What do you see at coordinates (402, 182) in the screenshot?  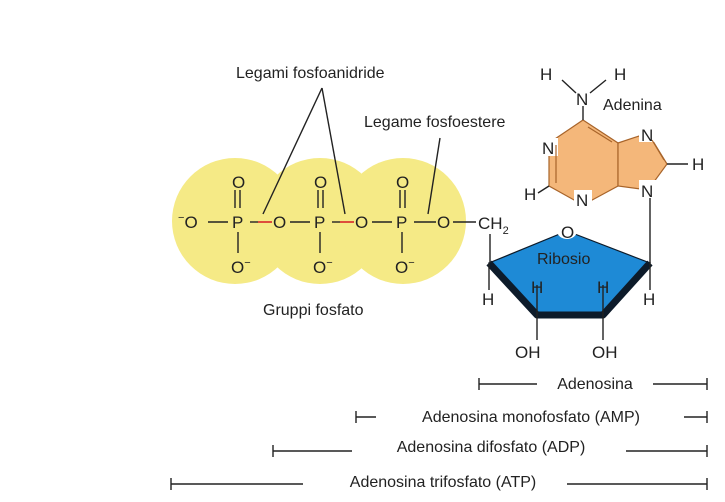 I see `p3-double-o: O` at bounding box center [402, 182].